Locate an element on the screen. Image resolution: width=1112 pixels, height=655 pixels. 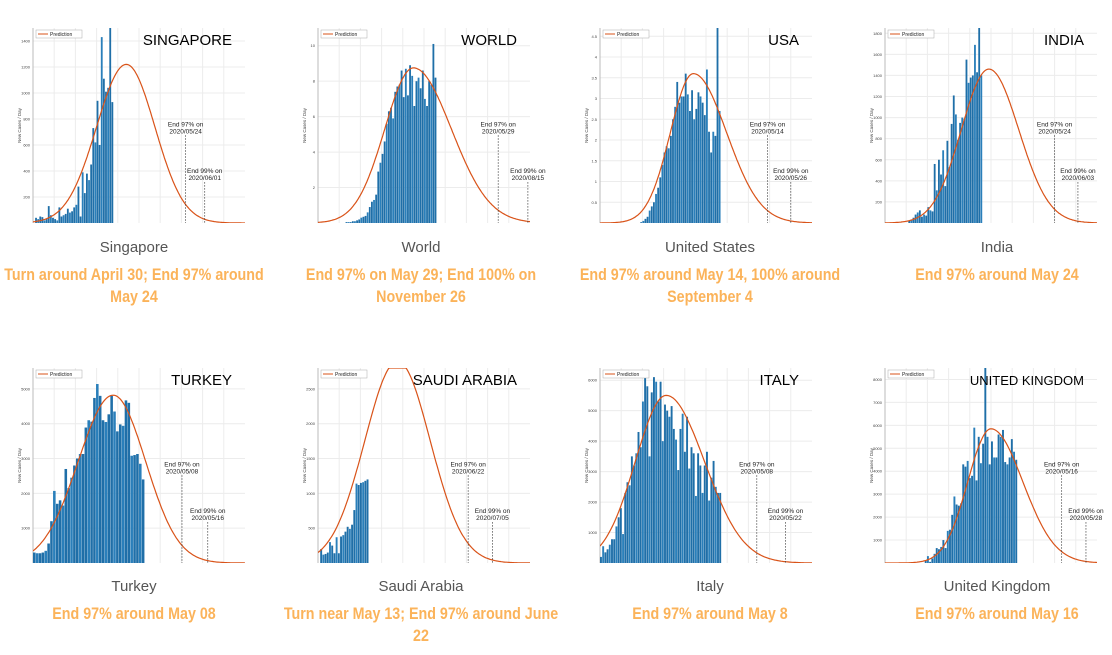
y-tick-label: 1 is located at coordinates (596, 181).